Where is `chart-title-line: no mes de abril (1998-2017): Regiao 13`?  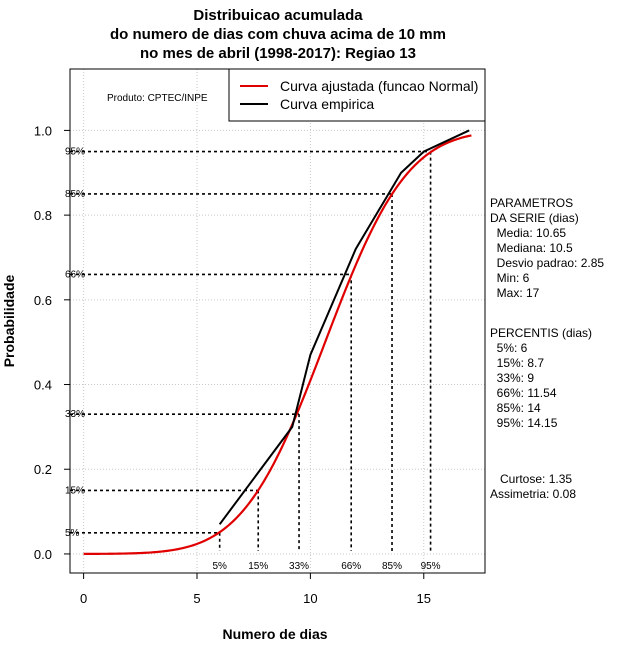
chart-title-line: no mes de abril (1998-2017): Regiao 13 is located at coordinates (278, 53).